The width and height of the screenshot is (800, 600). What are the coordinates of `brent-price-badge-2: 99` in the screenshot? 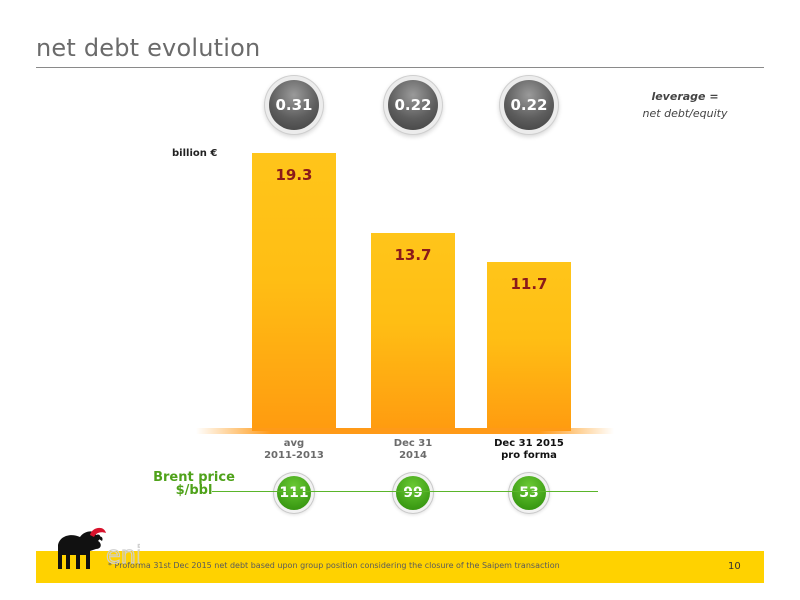 It's located at (413, 493).